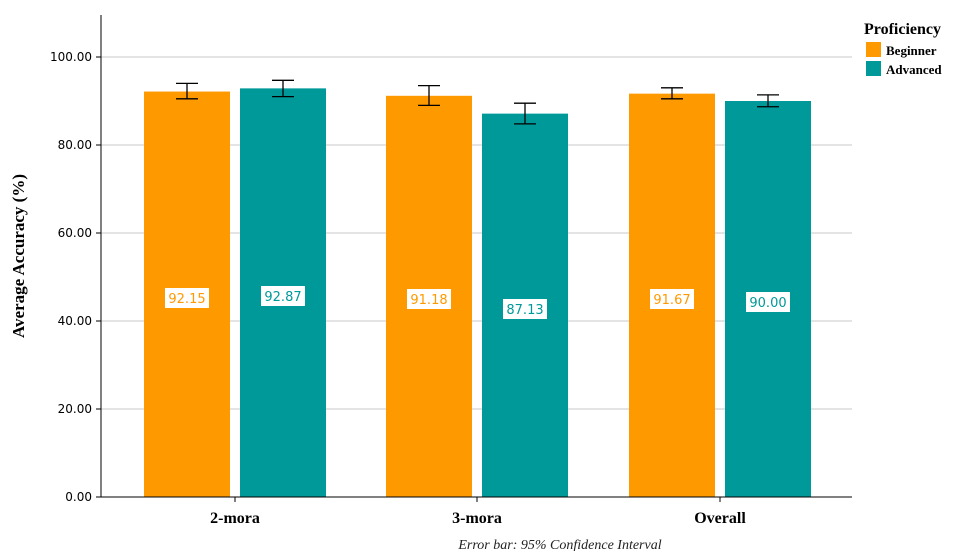  What do you see at coordinates (911, 50) in the screenshot?
I see `legend-label: Beginner` at bounding box center [911, 50].